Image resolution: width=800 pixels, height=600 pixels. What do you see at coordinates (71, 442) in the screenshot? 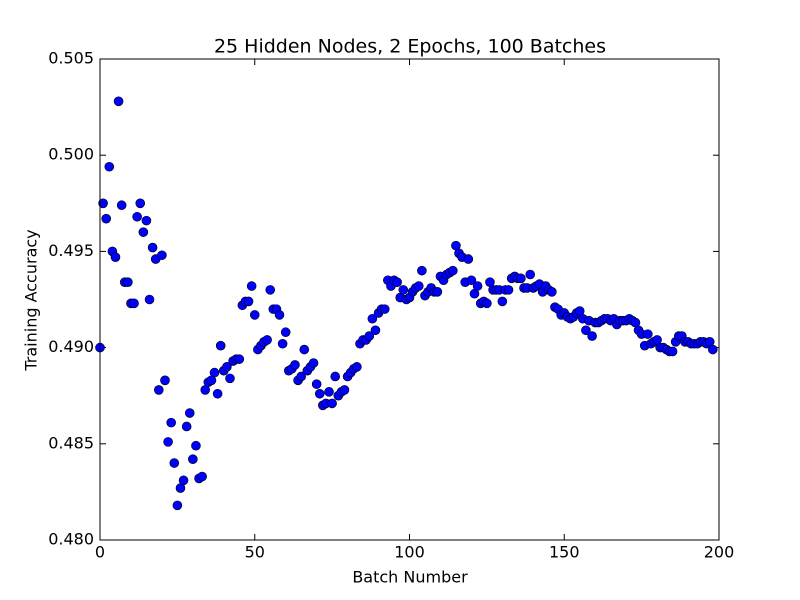
I see `y-tick-label: 0.485` at bounding box center [71, 442].